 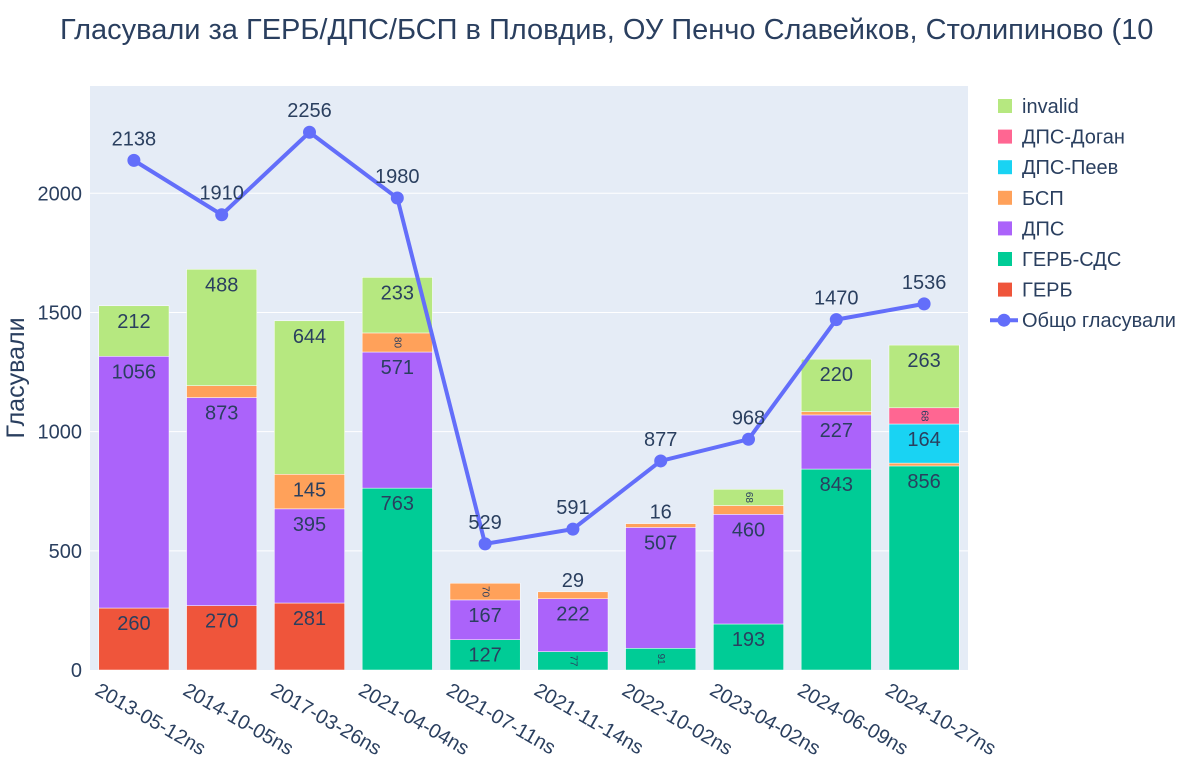 What do you see at coordinates (60, 432) in the screenshot?
I see `y-axis-ticks: 0 500 1000 1500 2000` at bounding box center [60, 432].